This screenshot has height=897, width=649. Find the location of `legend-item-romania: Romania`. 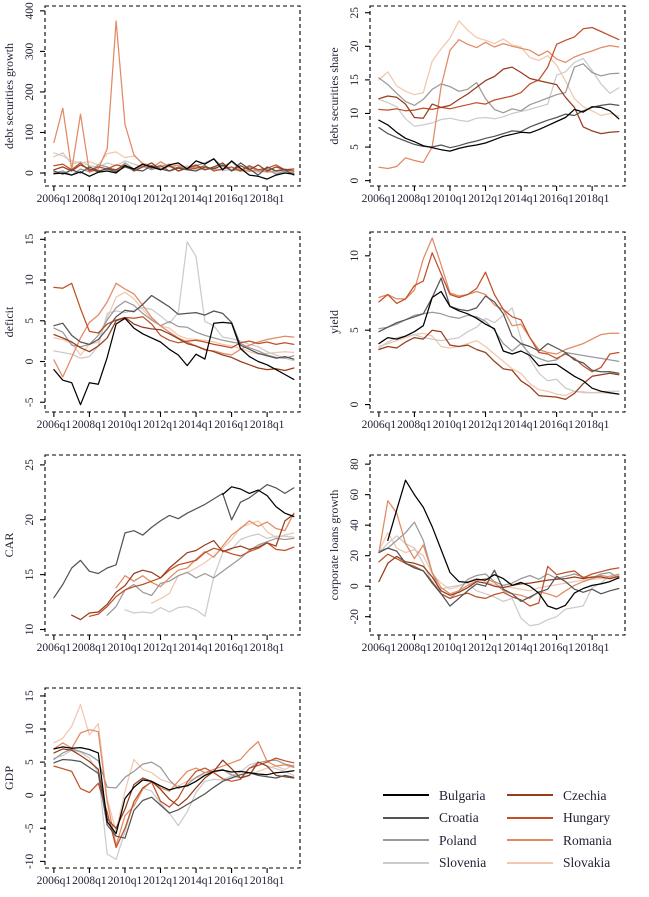

legend-item-romania: Romania is located at coordinates (569, 840).